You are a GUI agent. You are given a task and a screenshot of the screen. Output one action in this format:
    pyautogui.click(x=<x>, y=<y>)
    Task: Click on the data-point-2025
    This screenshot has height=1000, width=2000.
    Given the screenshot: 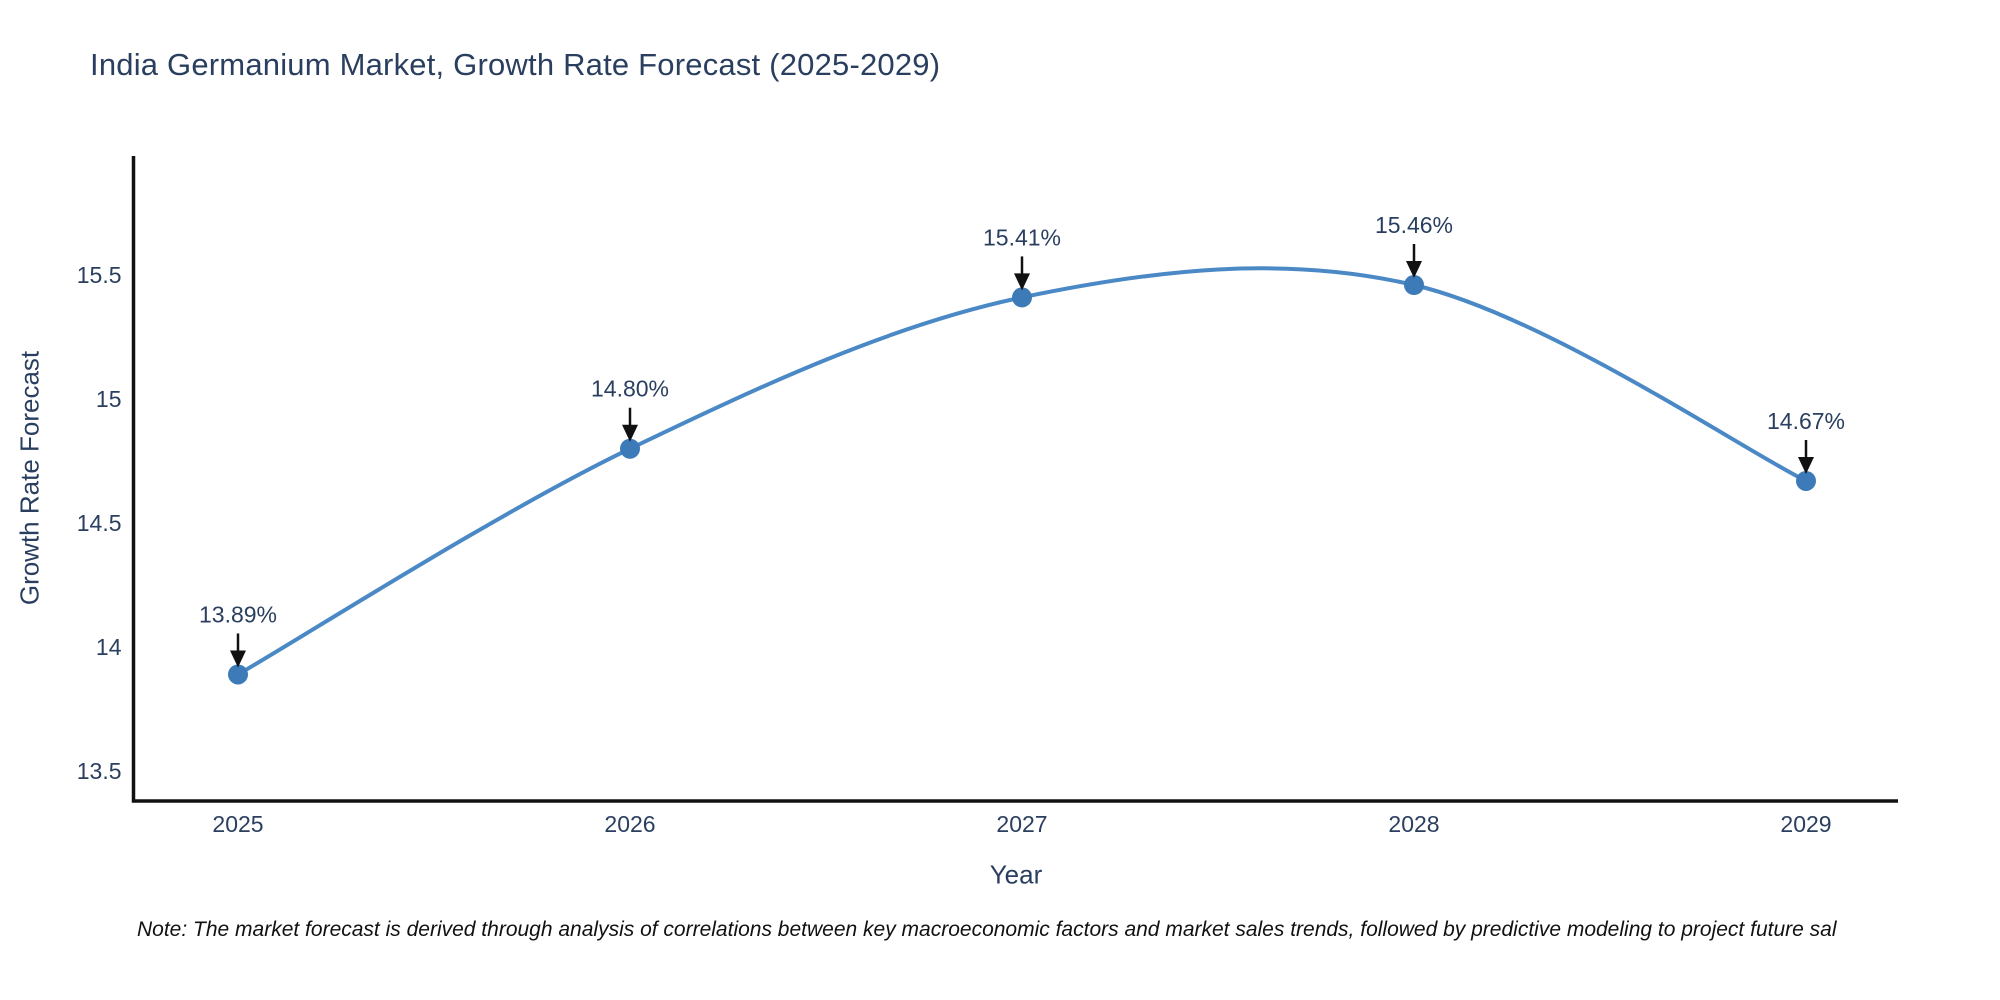 What is the action you would take?
    pyautogui.click(x=238, y=674)
    